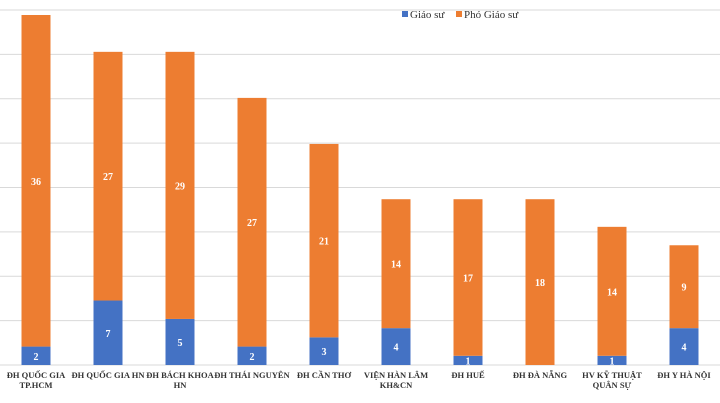 The height and width of the screenshot is (403, 720). I want to click on category-label: ĐH THÁI NGUYÊN, so click(252, 375).